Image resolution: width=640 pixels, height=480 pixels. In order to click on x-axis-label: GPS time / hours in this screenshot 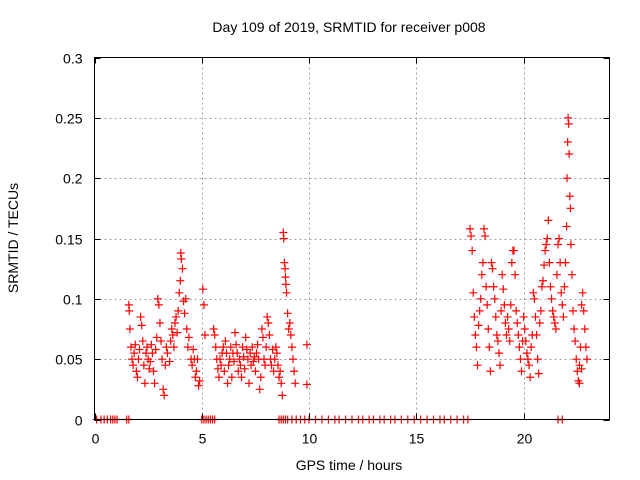, I will do `click(349, 465)`.